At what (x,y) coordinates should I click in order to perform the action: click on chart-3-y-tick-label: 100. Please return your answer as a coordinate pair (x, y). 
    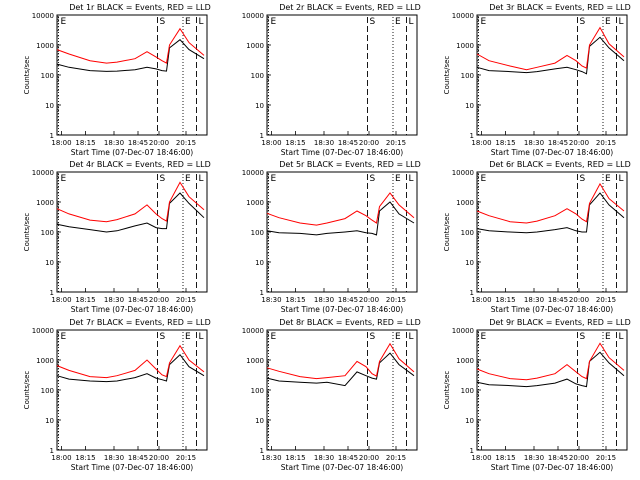
    Looking at the image, I should click on (467, 76).